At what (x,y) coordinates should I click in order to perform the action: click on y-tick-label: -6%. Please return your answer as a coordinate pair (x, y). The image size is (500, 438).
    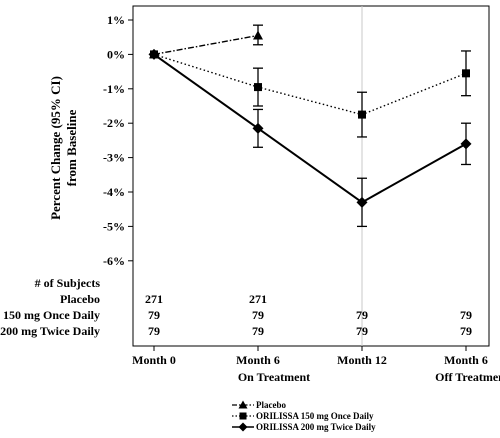
    Looking at the image, I should click on (114, 261).